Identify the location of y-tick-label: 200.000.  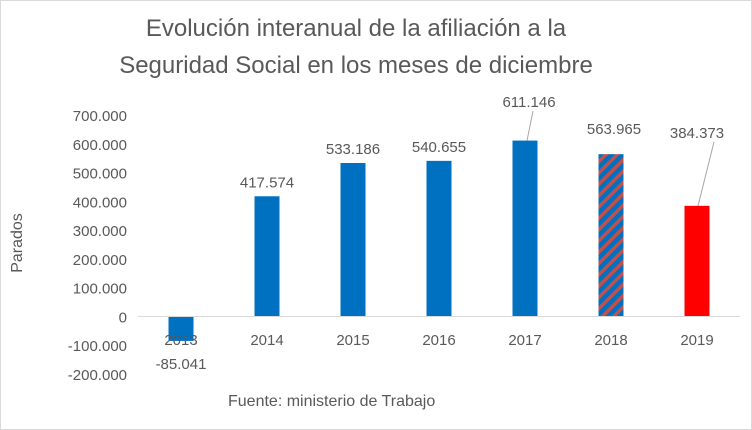
(100, 260).